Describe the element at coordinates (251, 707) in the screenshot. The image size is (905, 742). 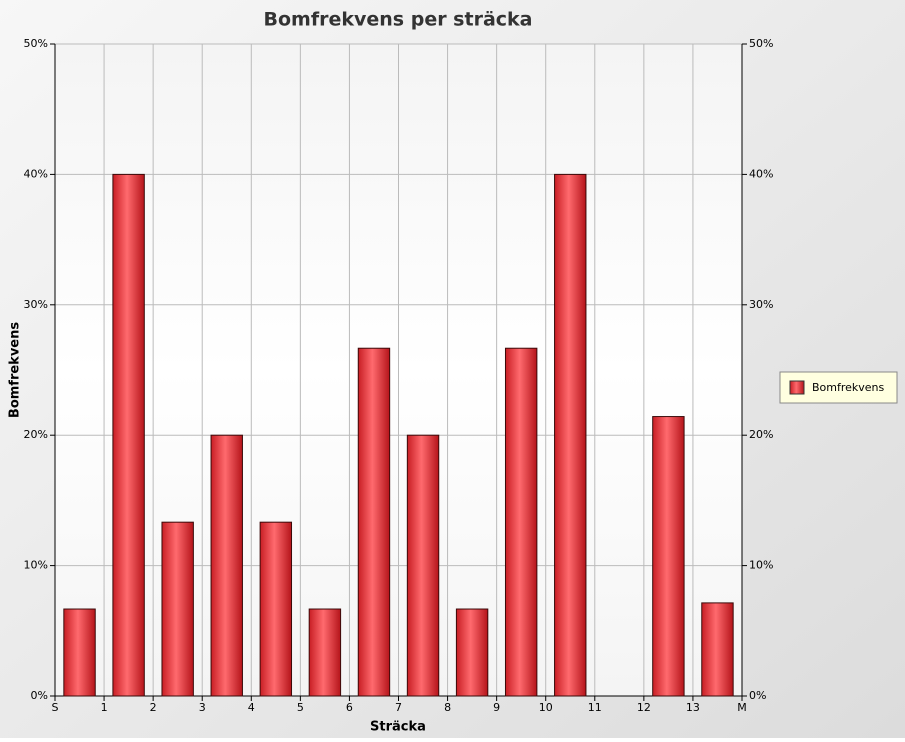
I see `x-tick-label: 4` at that location.